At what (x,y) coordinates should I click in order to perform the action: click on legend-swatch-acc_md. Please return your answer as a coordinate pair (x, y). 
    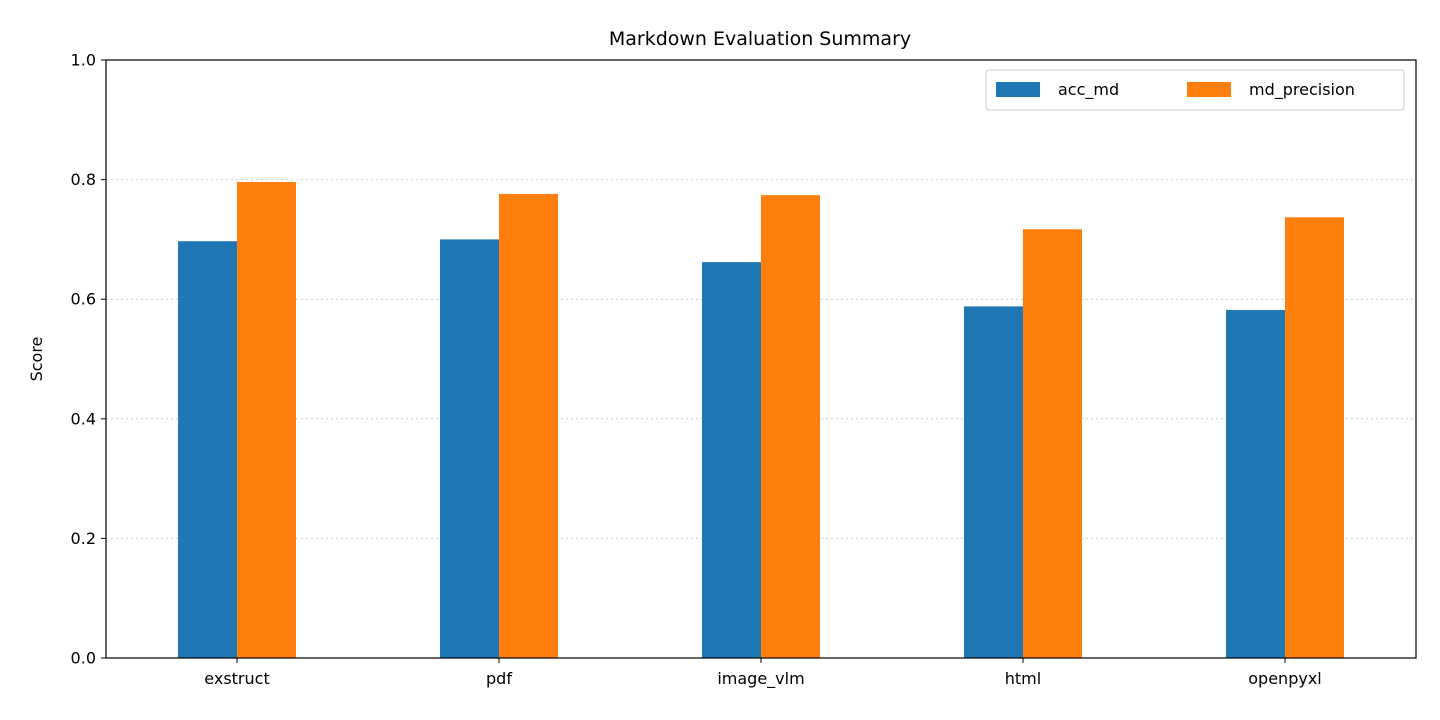
    Looking at the image, I should click on (1018, 89).